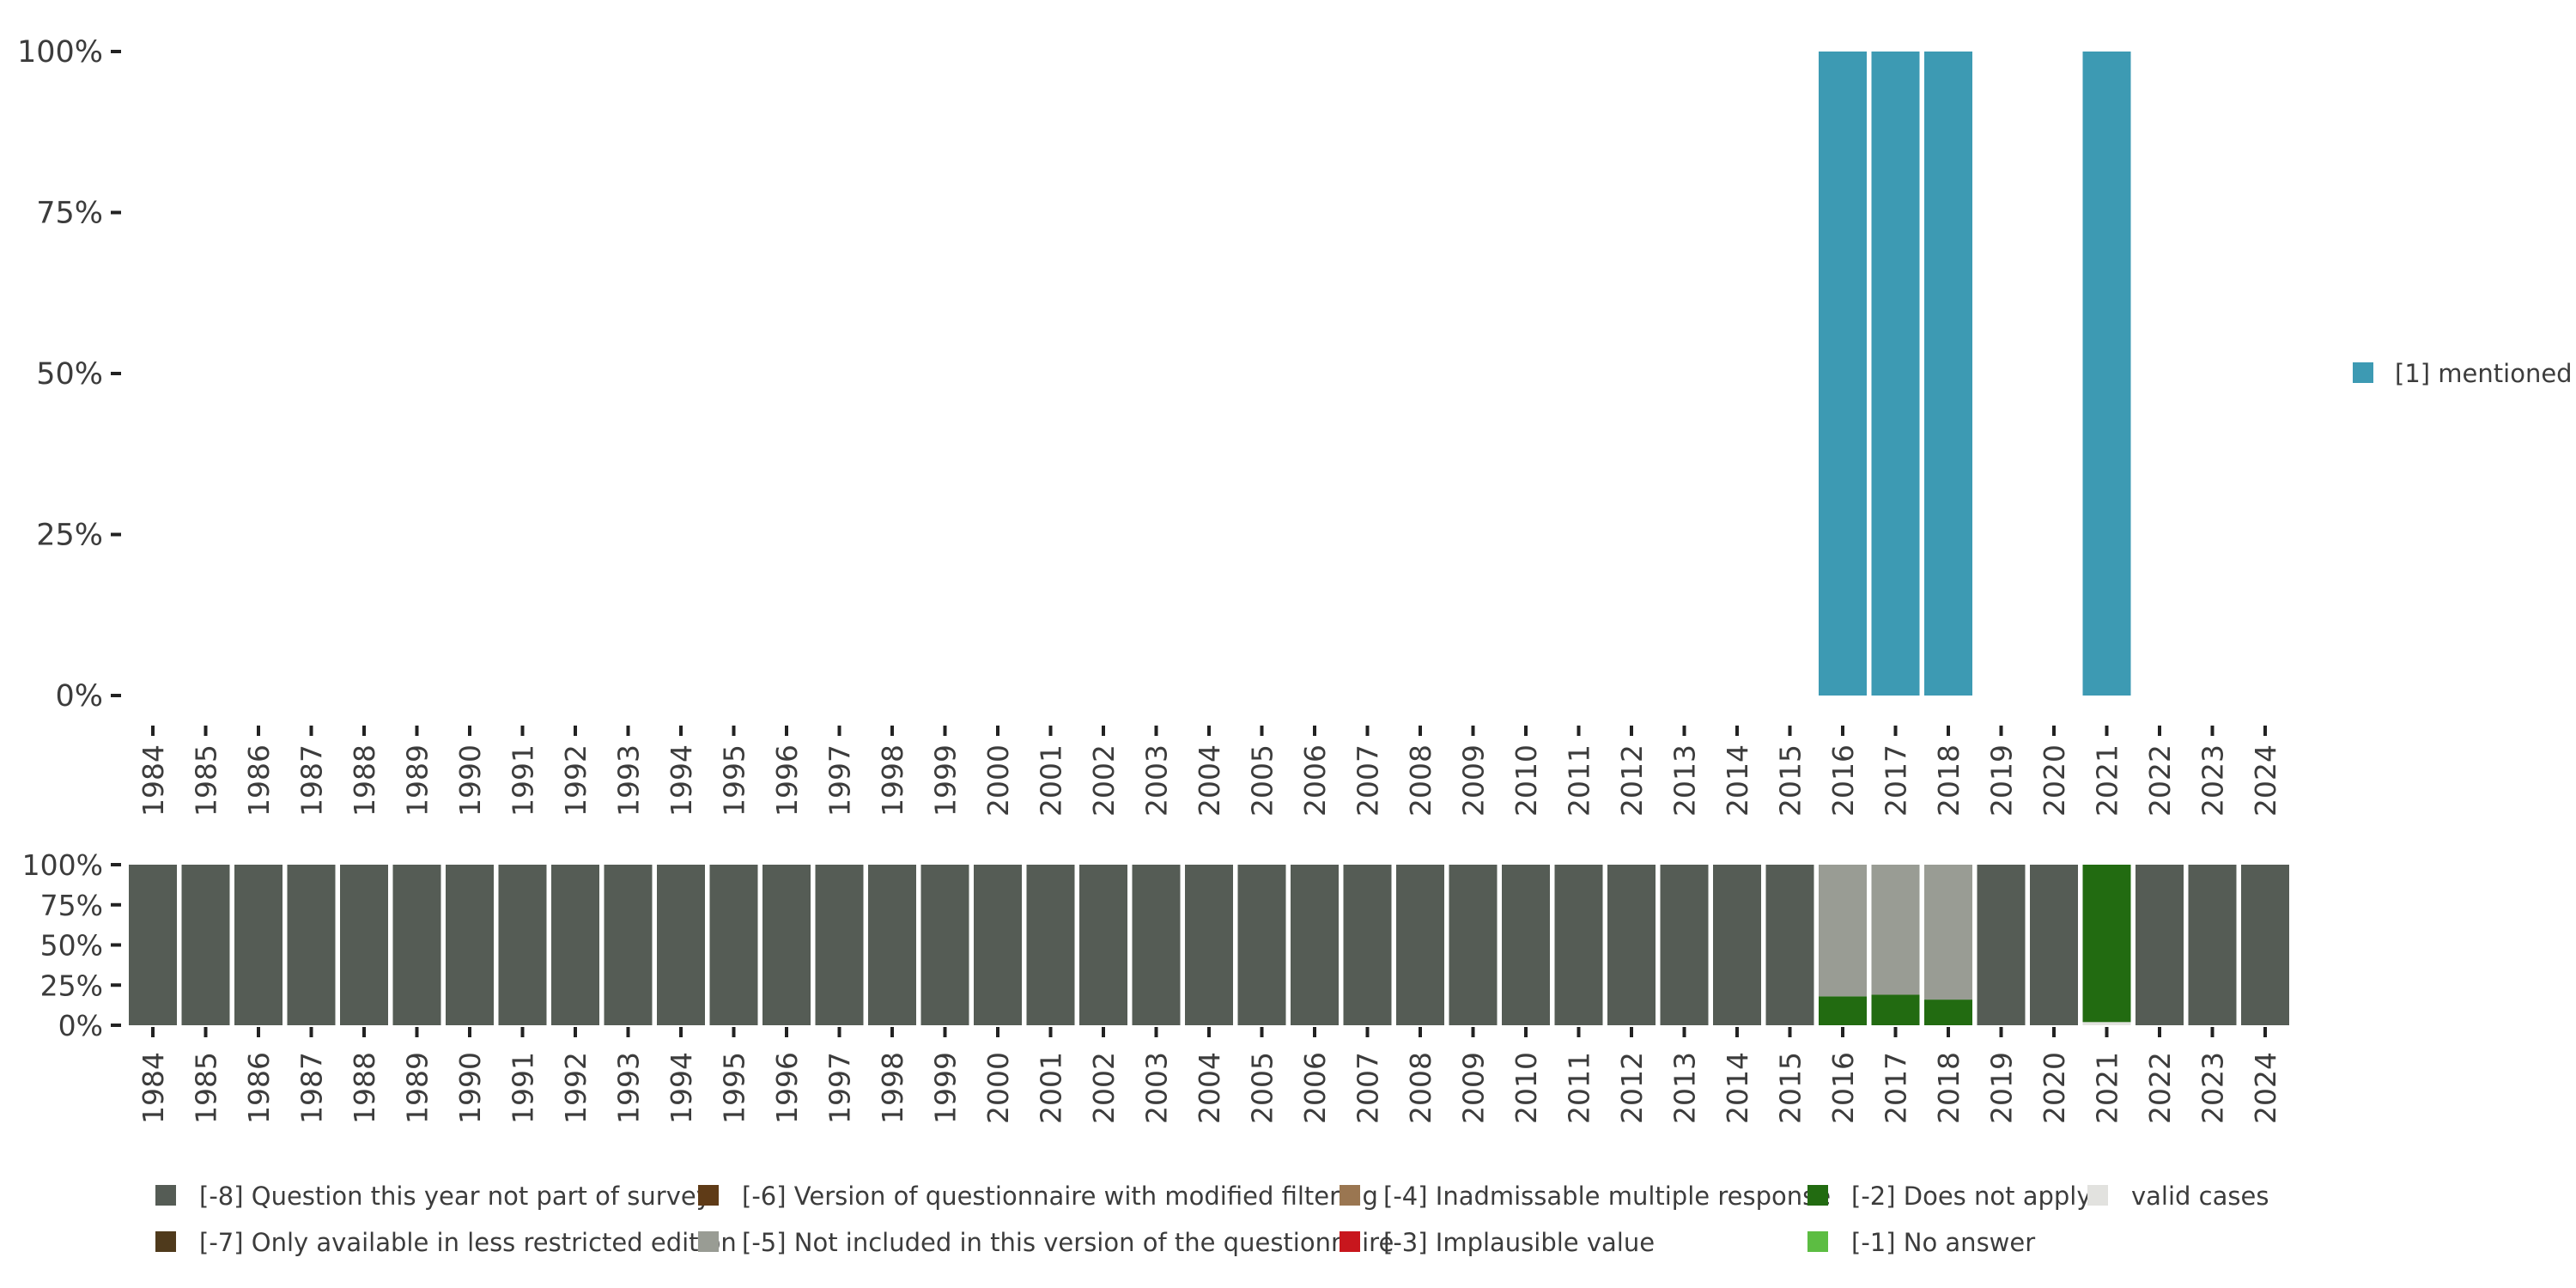  What do you see at coordinates (2213, 1088) in the screenshot?
I see `bottom-x-tick-label: 2023` at bounding box center [2213, 1088].